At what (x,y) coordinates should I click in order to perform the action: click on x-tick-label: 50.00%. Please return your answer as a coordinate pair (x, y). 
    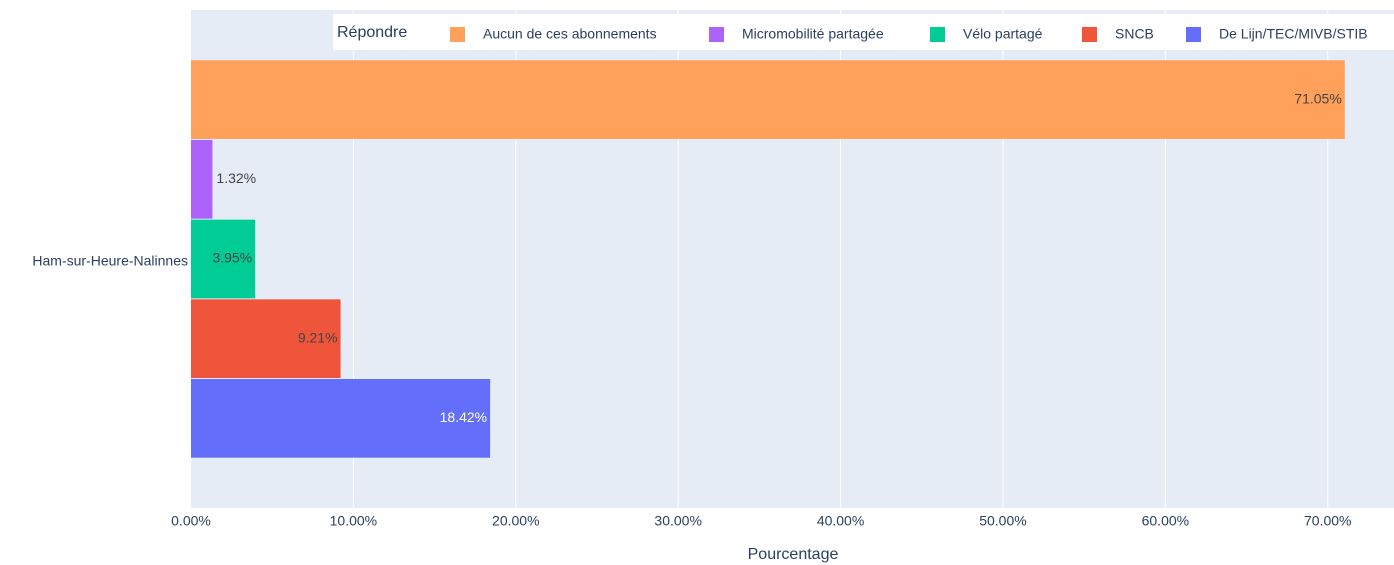
    Looking at the image, I should click on (1002, 521).